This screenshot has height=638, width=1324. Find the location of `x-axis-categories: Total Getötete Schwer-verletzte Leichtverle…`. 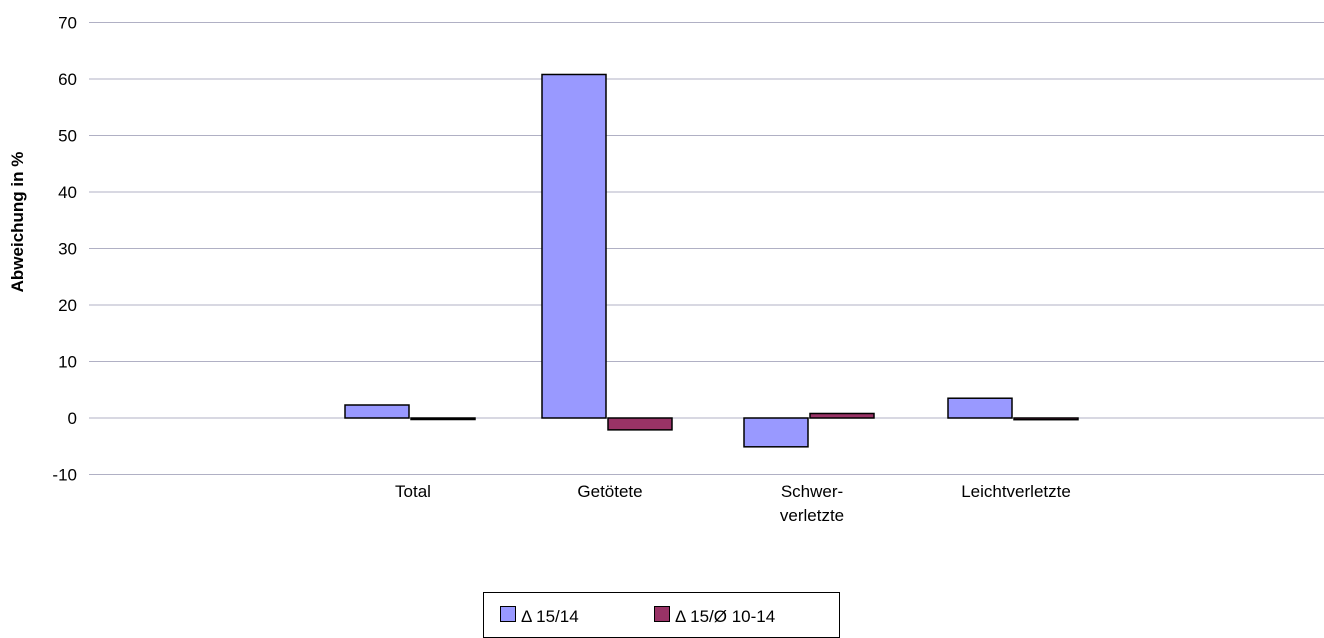

x-axis-categories: Total Getötete Schwer-verletzte Leichtverle… is located at coordinates (733, 503).